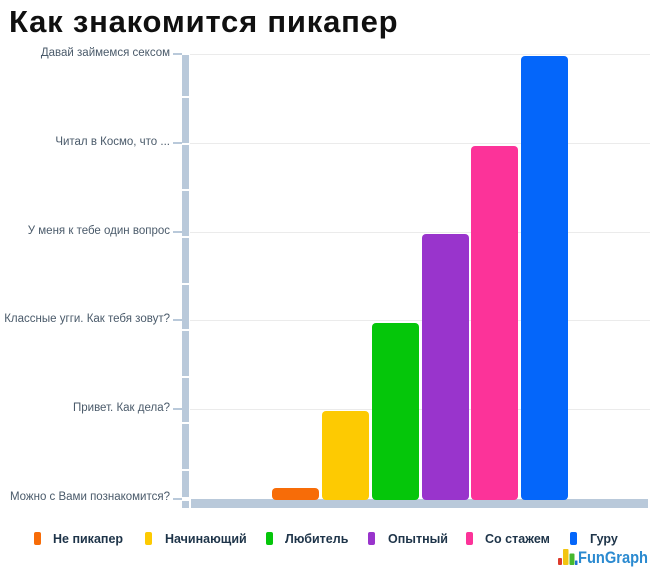  What do you see at coordinates (613, 558) in the screenshot?
I see `svg-text: FunGraph` at bounding box center [613, 558].